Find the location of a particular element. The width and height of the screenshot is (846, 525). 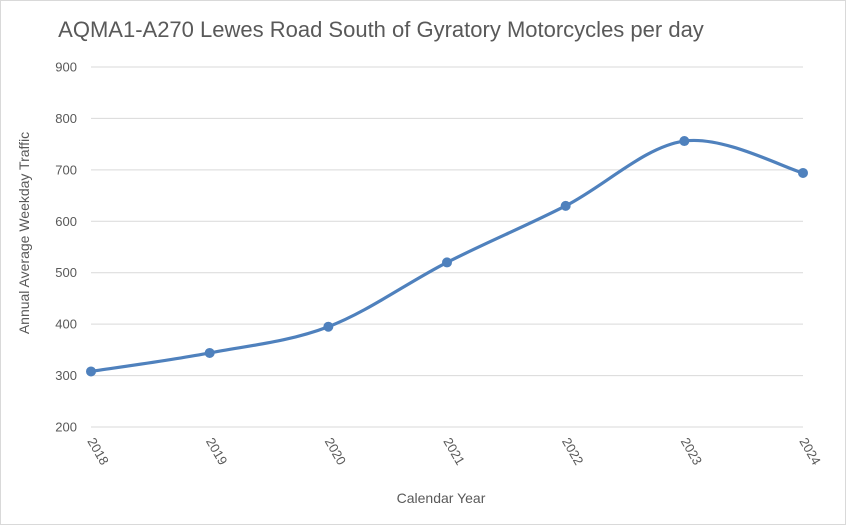

x-tick-label: 2022 is located at coordinates (572, 451).